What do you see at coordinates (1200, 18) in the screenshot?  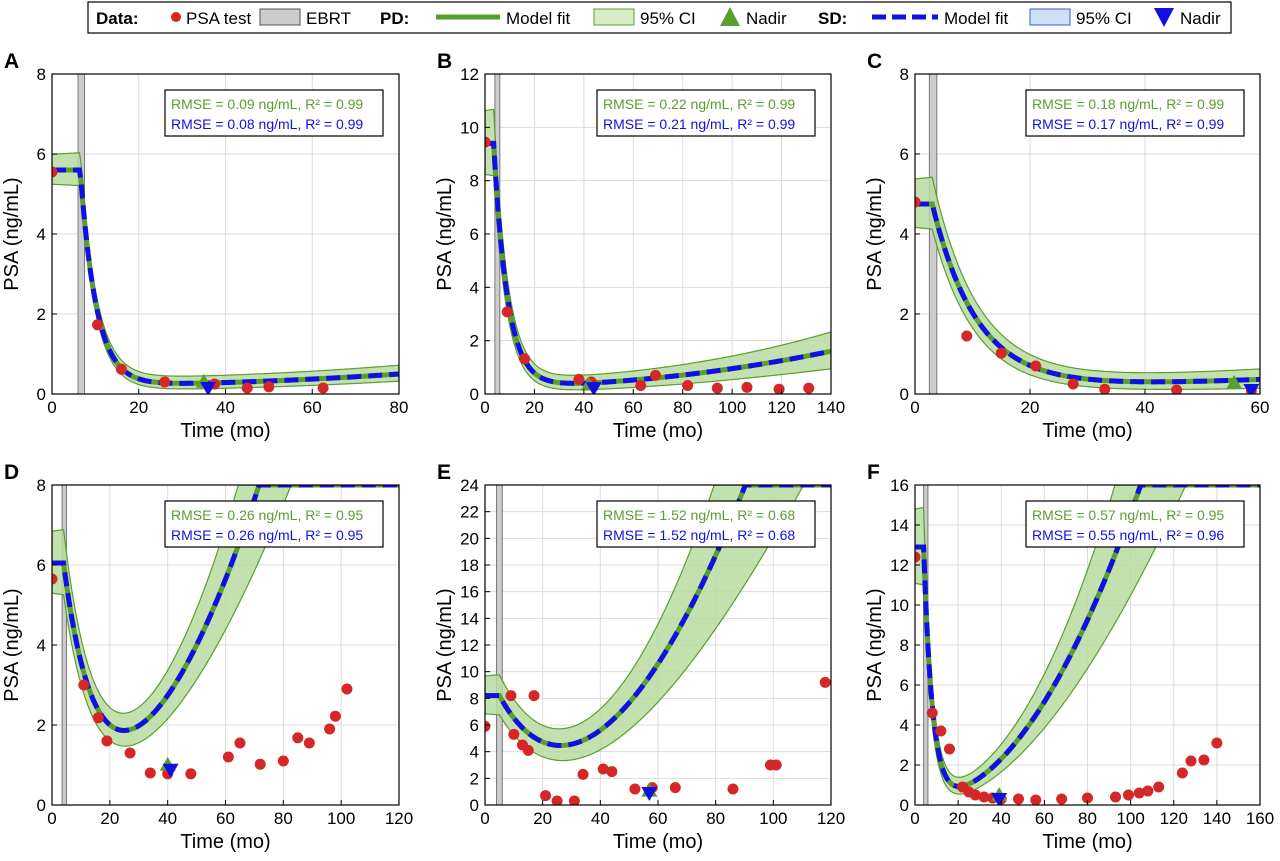 I see `legend-sd-nadir-text: Nadir` at bounding box center [1200, 18].